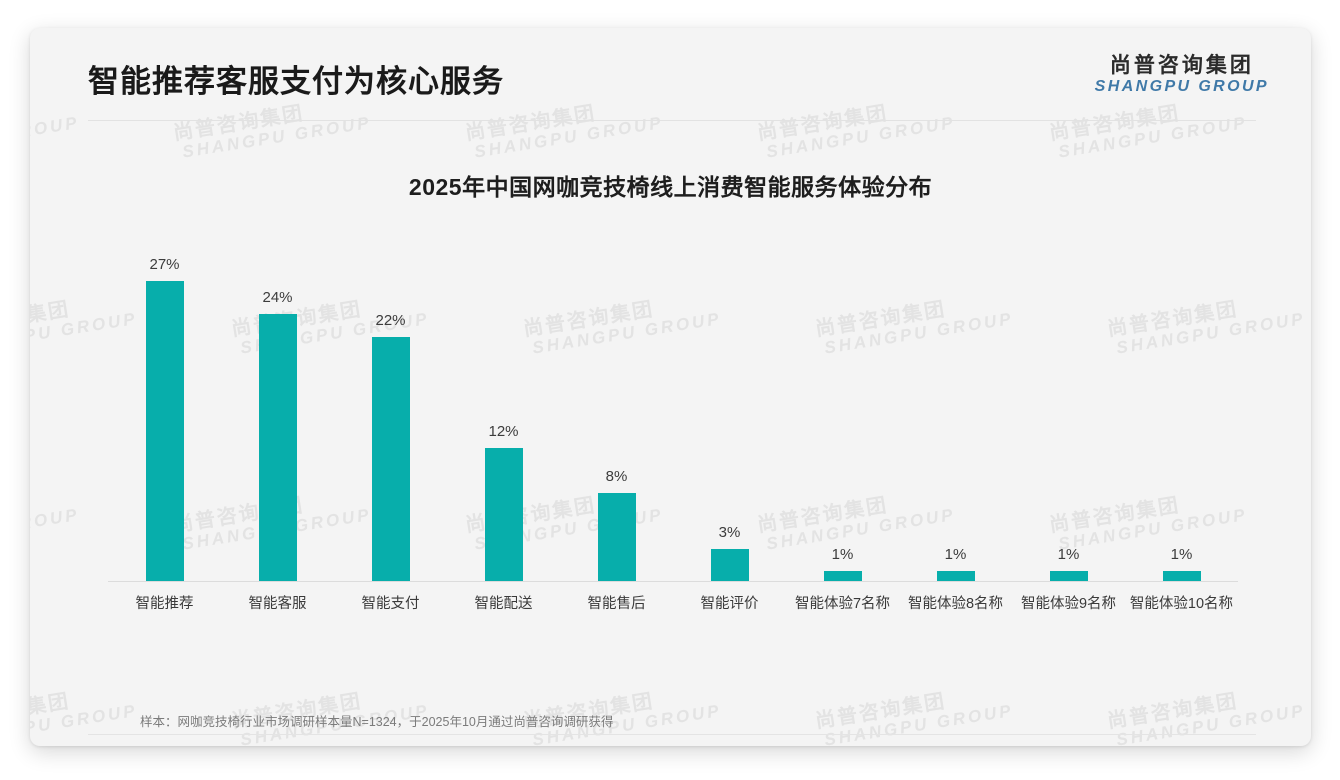 The height and width of the screenshot is (780, 1340). What do you see at coordinates (672, 120) in the screenshot?
I see `header-divider` at bounding box center [672, 120].